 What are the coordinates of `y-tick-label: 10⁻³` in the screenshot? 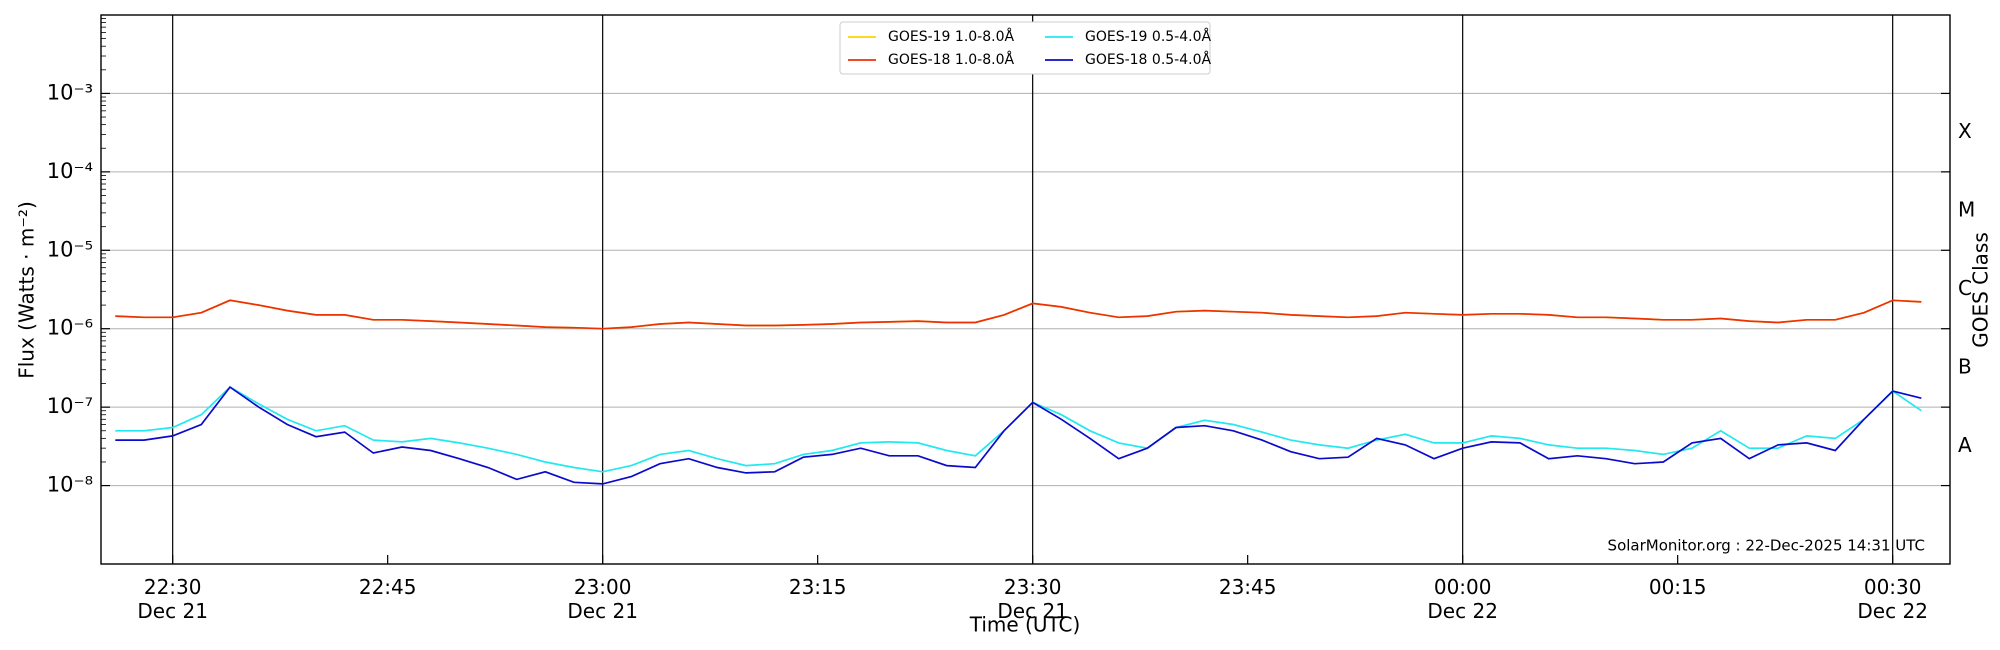 It's located at (70, 92).